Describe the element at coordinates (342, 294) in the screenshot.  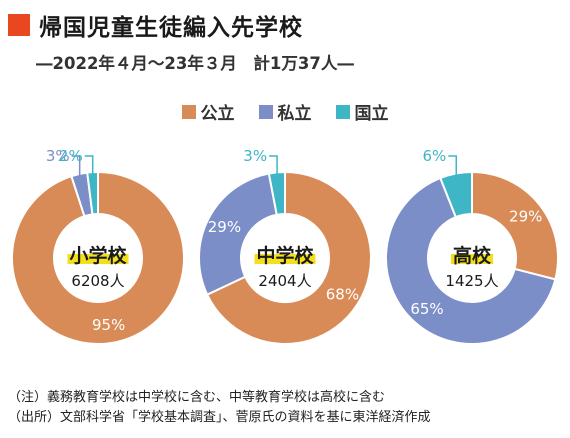
I see `pct-label-public: 68%` at that location.